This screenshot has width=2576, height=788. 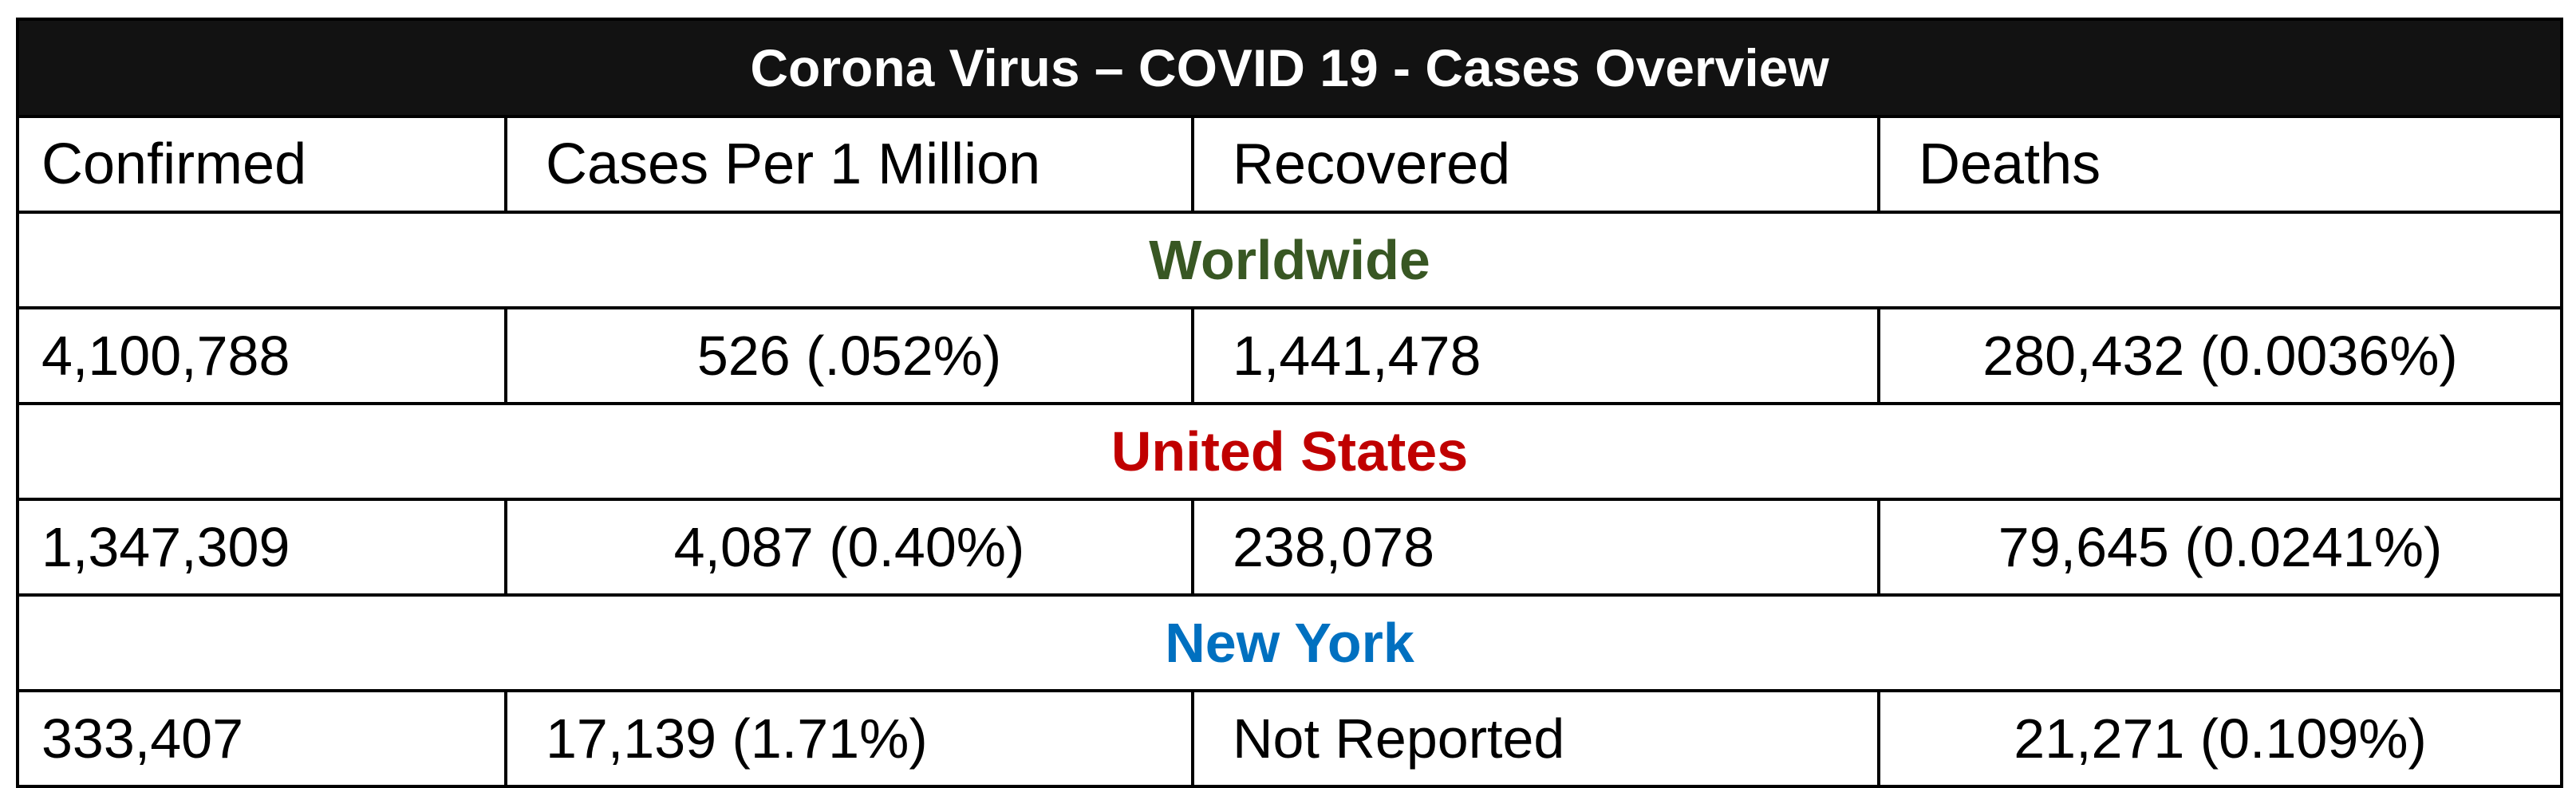 What do you see at coordinates (261, 547) in the screenshot?
I see `confirmed-value: 1,347,309` at bounding box center [261, 547].